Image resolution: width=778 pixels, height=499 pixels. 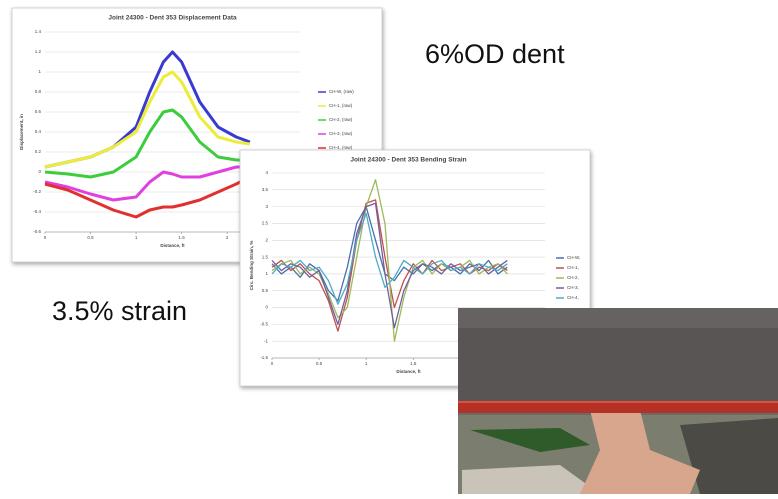 I want to click on y-tick-label: 0.6, so click(x=38, y=111).